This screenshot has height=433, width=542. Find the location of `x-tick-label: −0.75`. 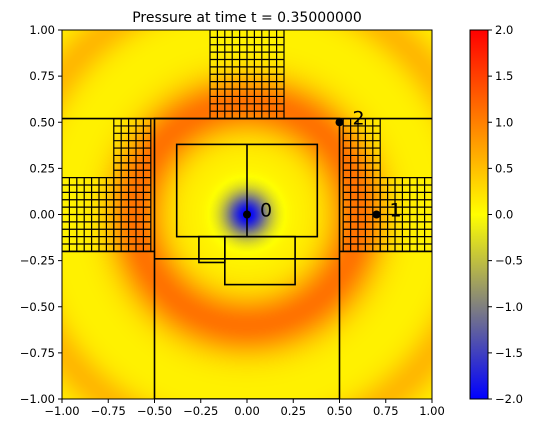

x-tick-label: −0.75 is located at coordinates (108, 411).